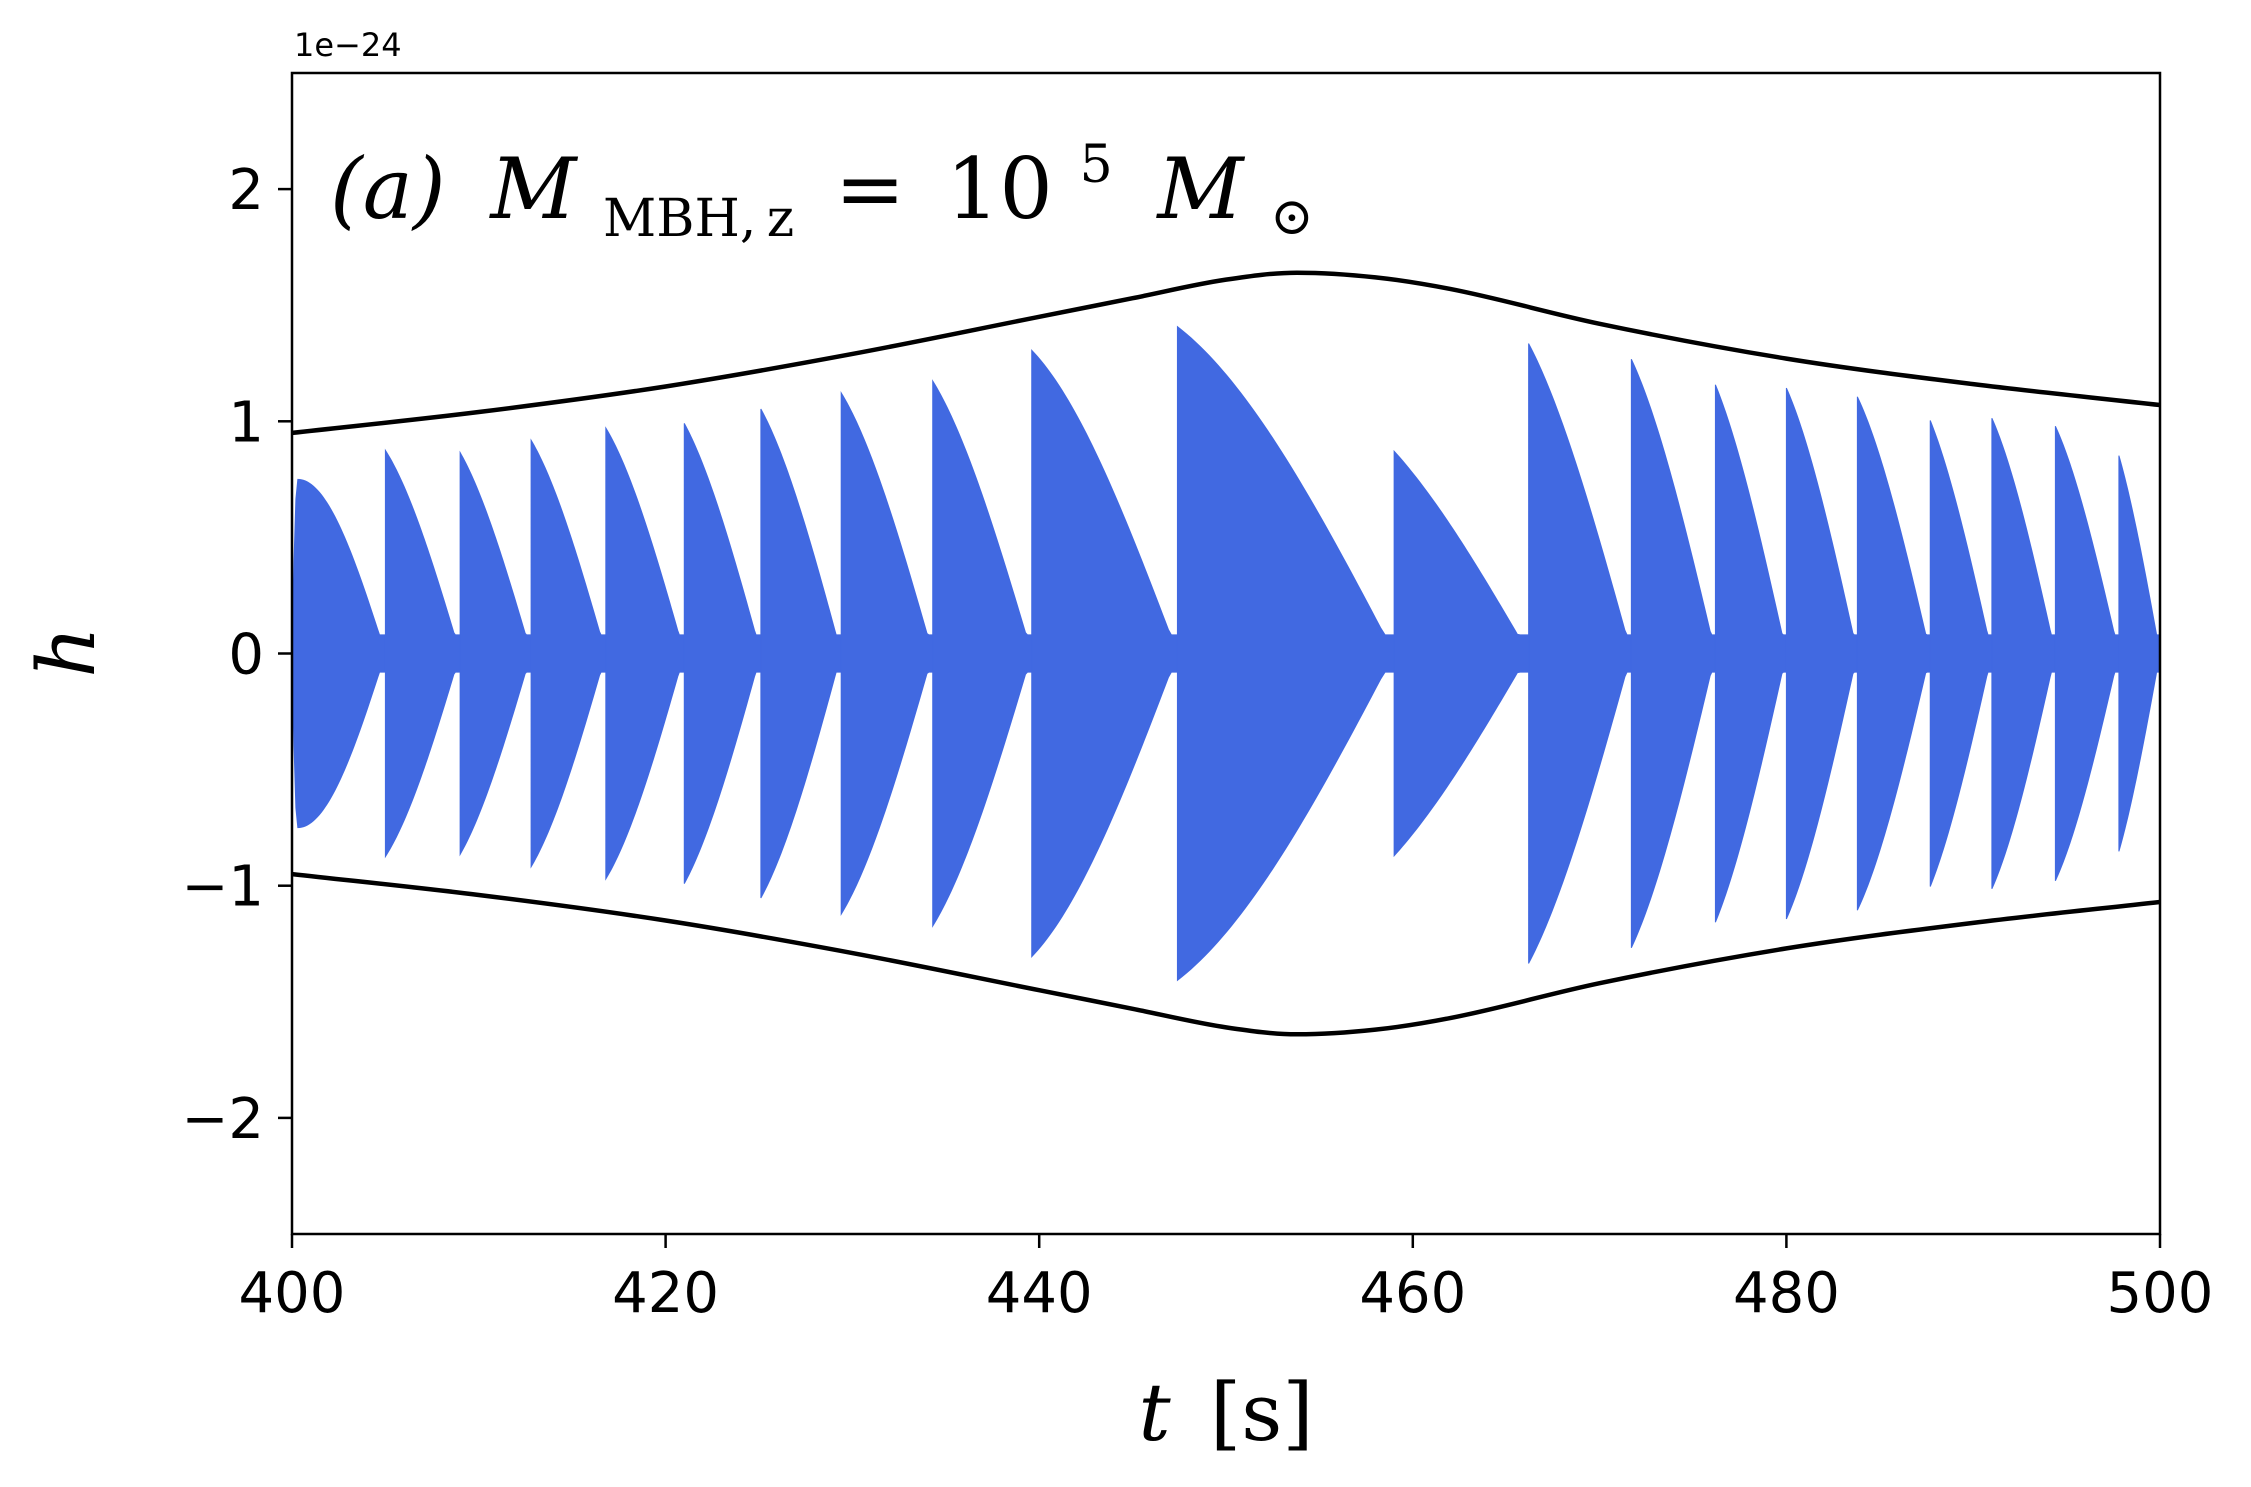 The width and height of the screenshot is (2251, 1487). Describe the element at coordinates (1039, 1293) in the screenshot. I see `x-tick-label: 440` at that location.